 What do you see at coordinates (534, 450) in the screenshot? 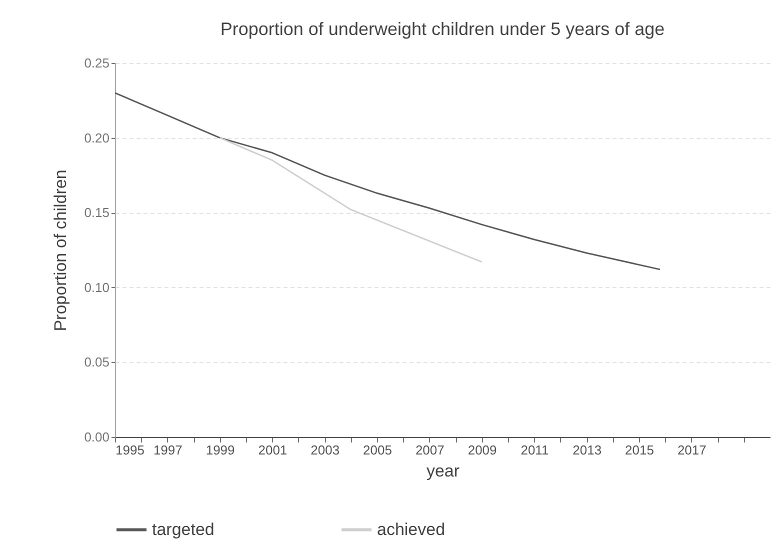
I see `x-tick-label: 2011` at bounding box center [534, 450].